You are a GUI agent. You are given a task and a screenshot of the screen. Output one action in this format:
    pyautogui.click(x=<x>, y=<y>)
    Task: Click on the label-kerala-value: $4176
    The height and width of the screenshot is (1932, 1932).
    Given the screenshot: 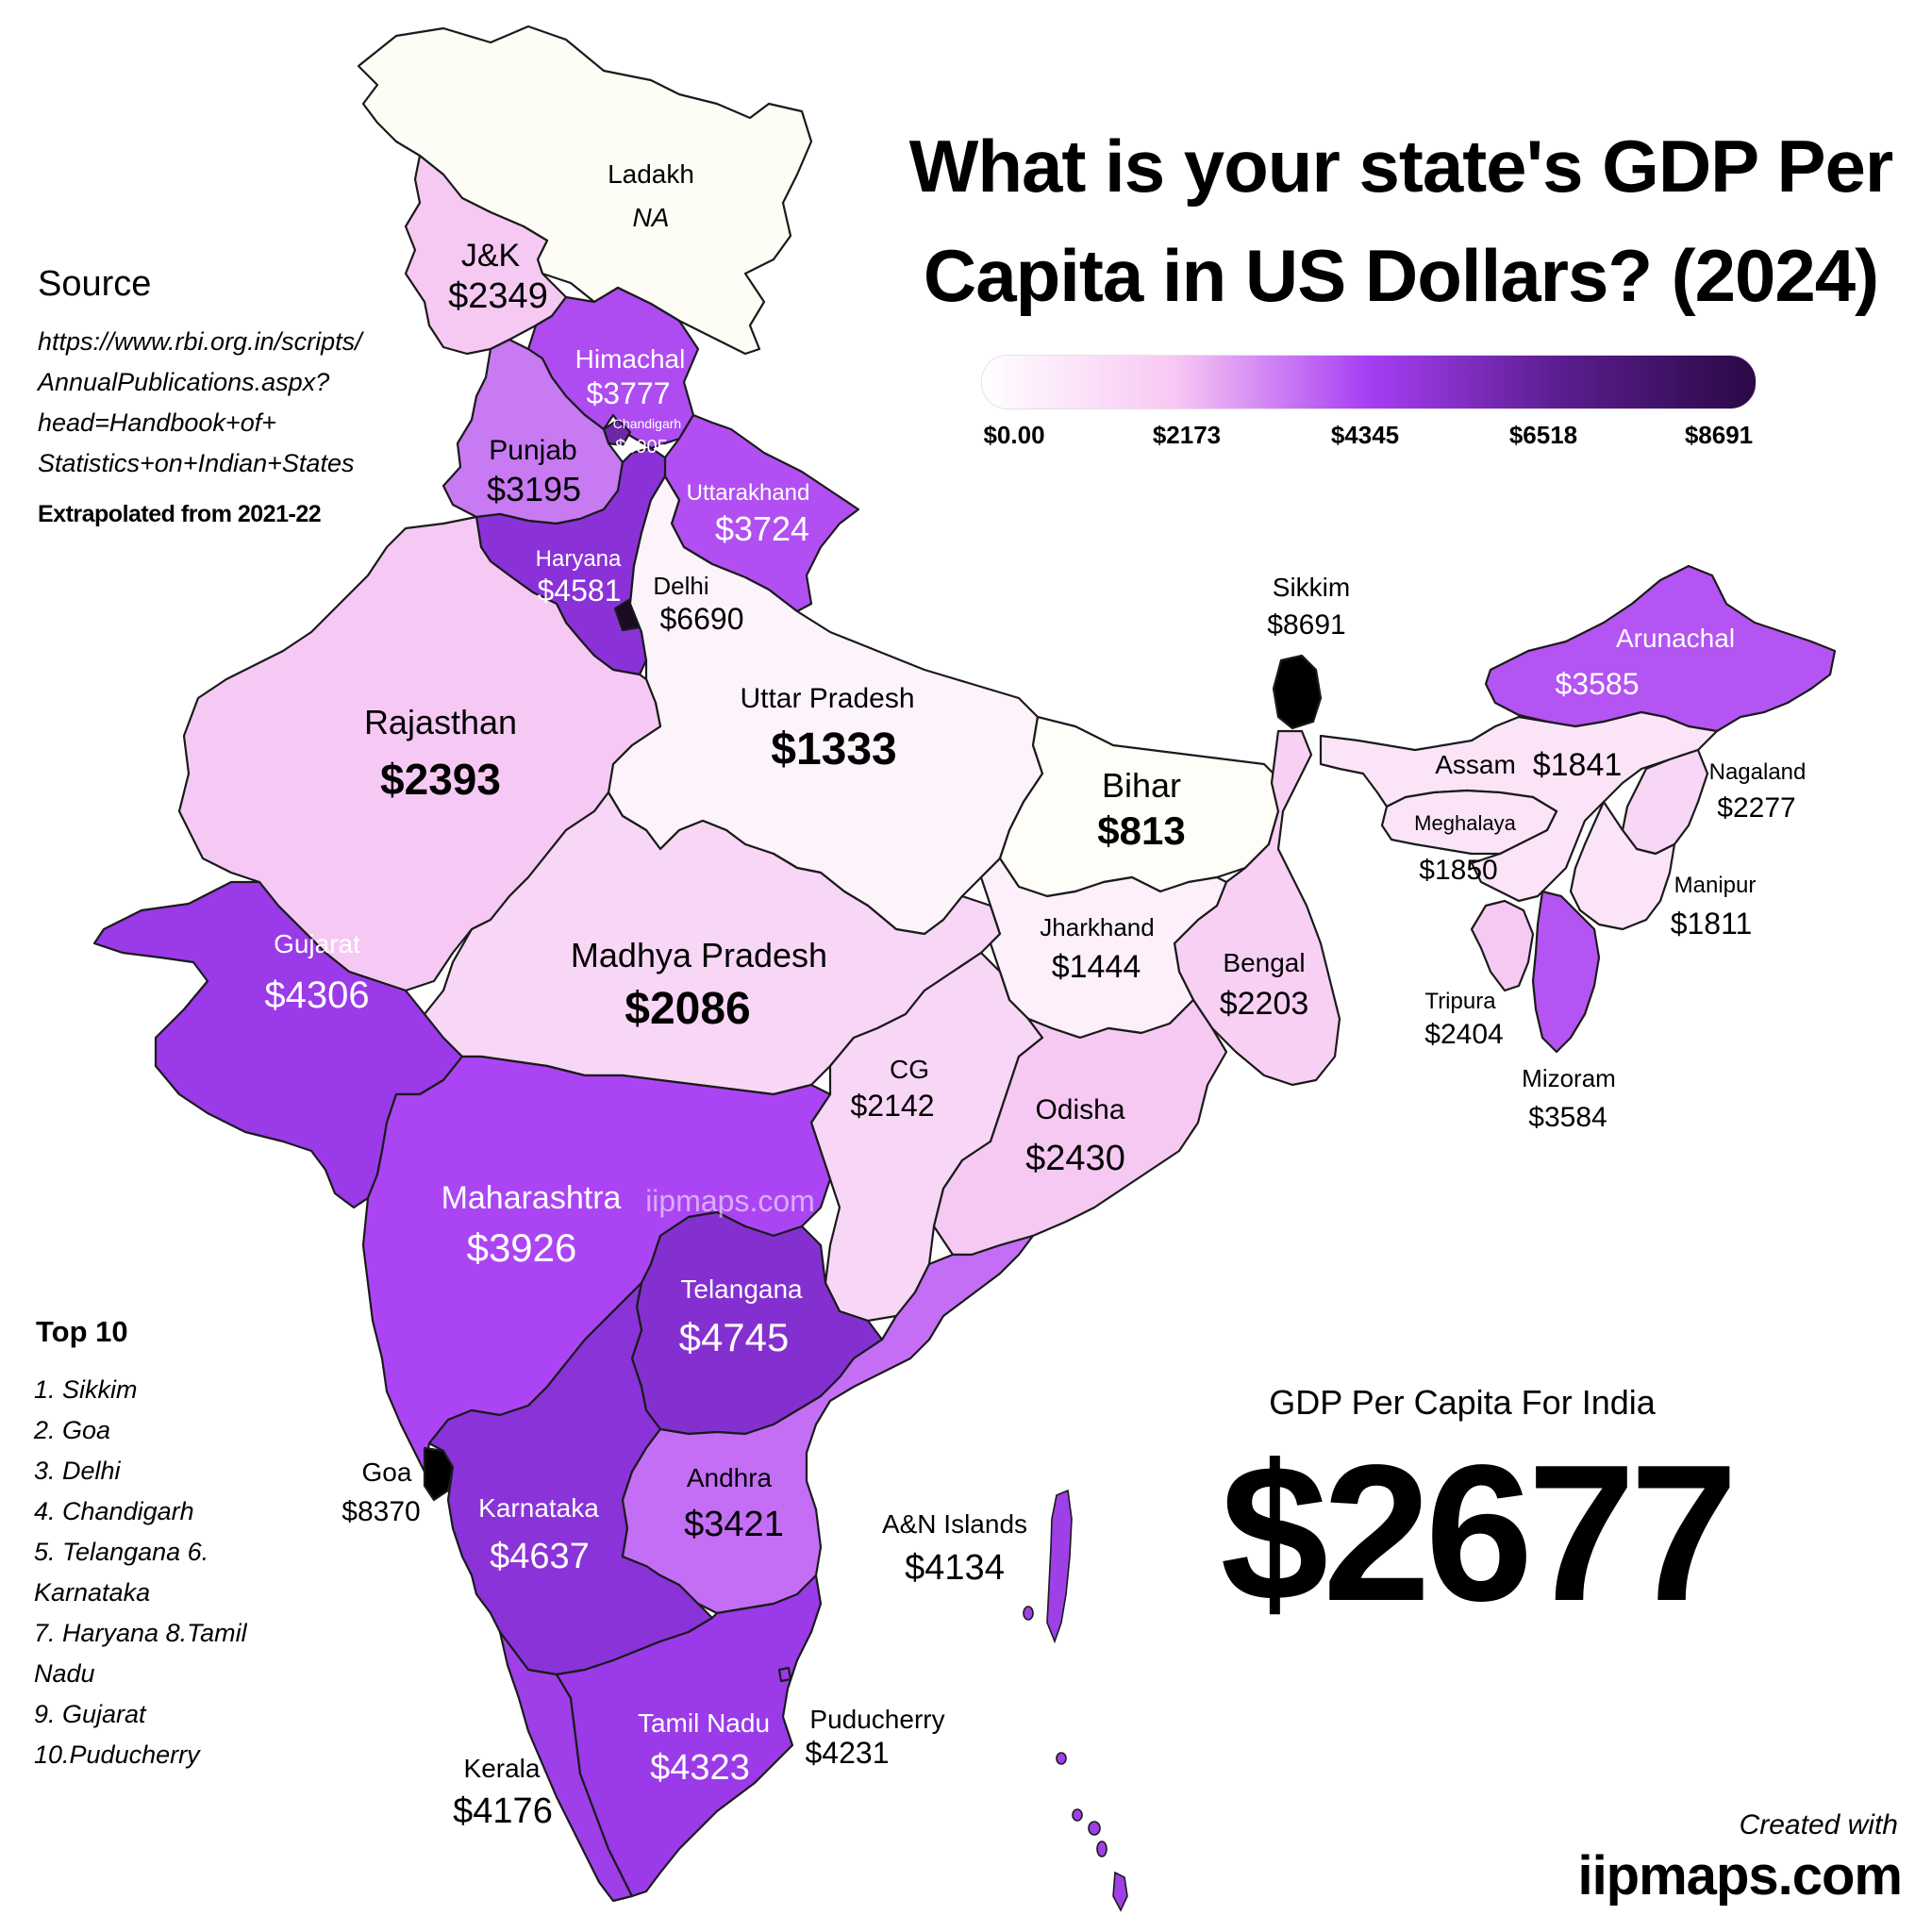 What is the action you would take?
    pyautogui.click(x=503, y=1811)
    